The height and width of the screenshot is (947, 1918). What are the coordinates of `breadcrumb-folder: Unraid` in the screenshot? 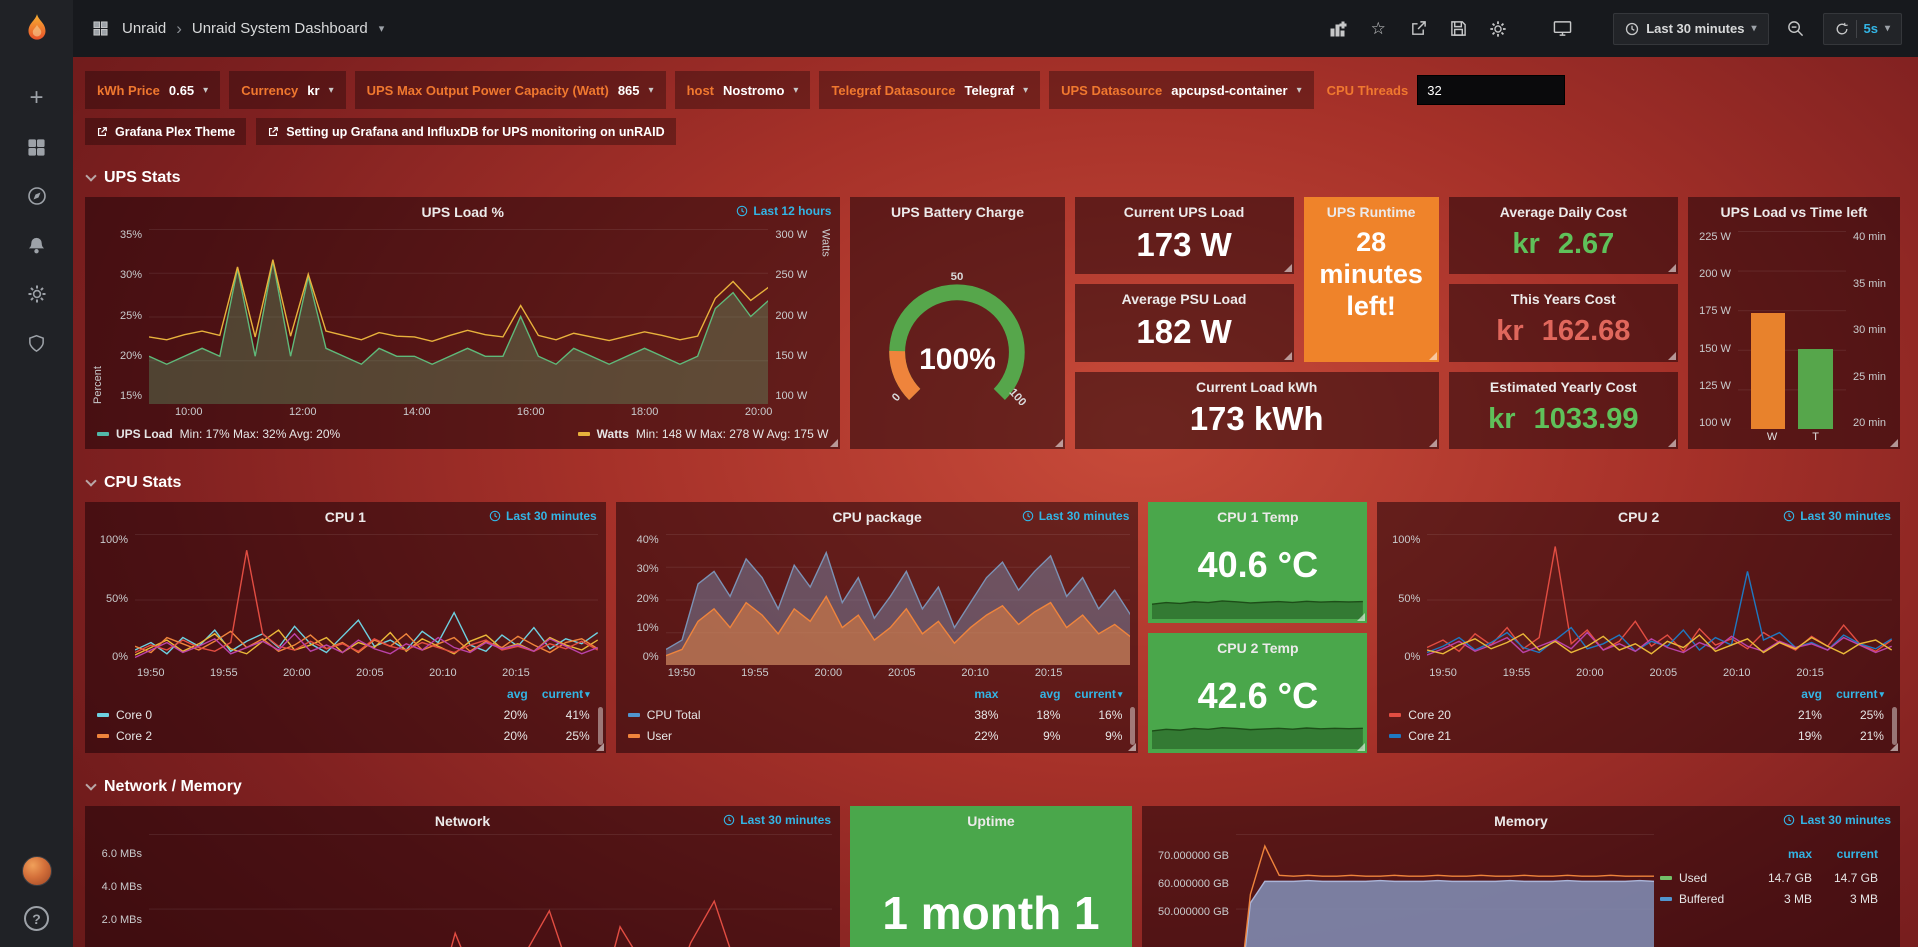 It's located at (144, 28).